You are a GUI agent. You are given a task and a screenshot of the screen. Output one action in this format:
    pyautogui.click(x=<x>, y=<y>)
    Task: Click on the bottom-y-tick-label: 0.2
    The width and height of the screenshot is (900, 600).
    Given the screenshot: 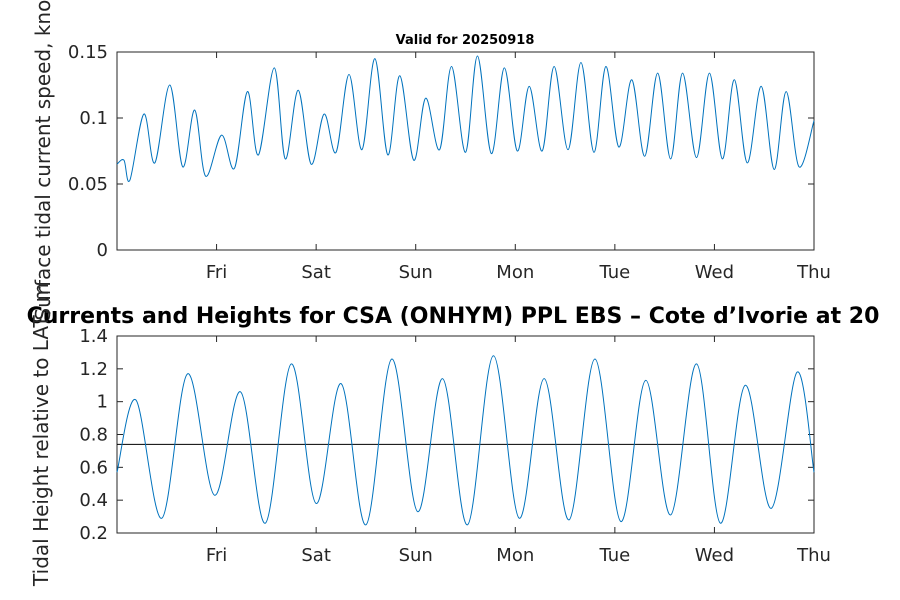 What is the action you would take?
    pyautogui.click(x=93, y=533)
    